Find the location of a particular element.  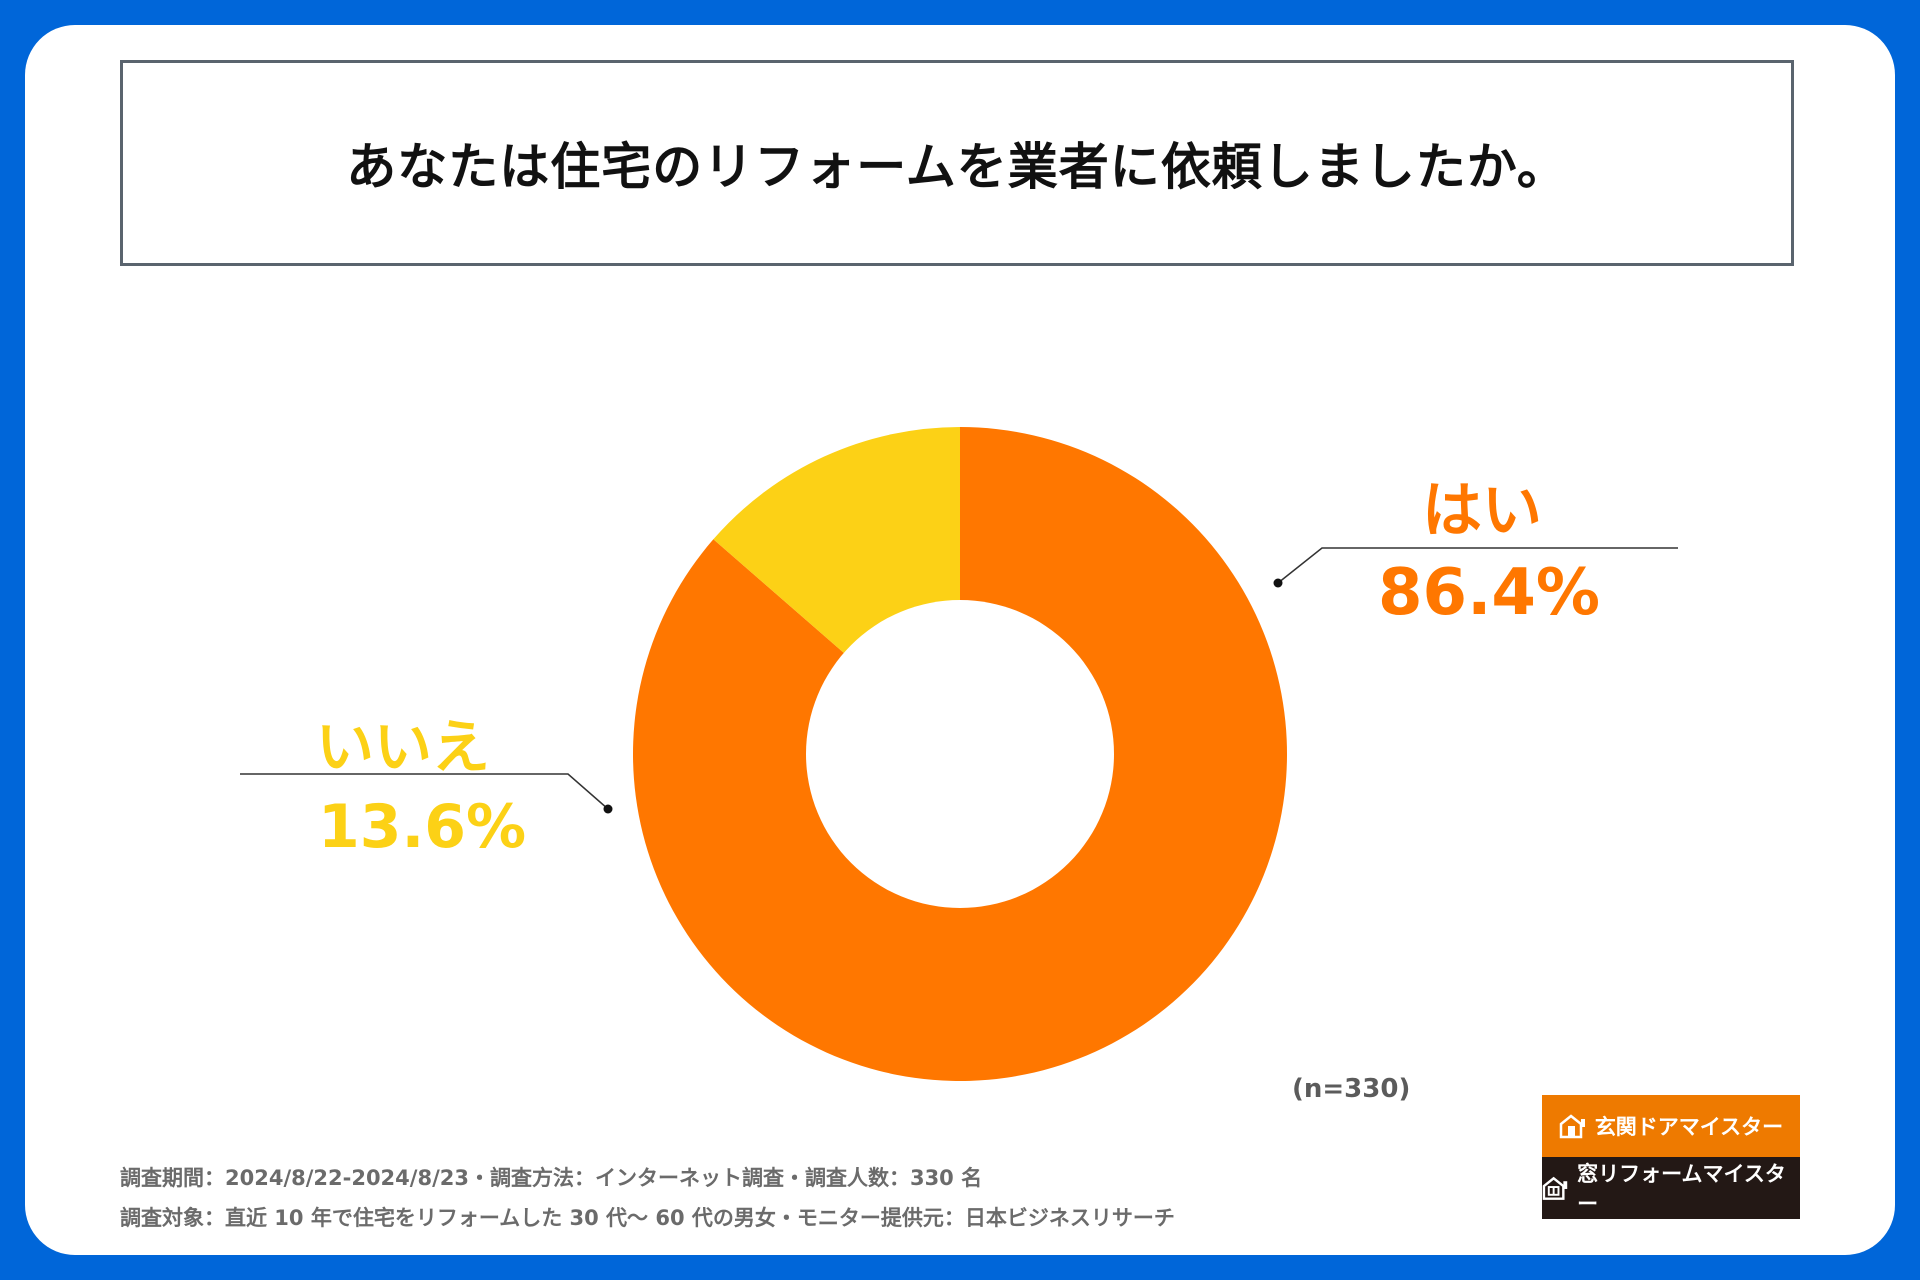

slice-value-yes: 86.4% is located at coordinates (1489, 593).